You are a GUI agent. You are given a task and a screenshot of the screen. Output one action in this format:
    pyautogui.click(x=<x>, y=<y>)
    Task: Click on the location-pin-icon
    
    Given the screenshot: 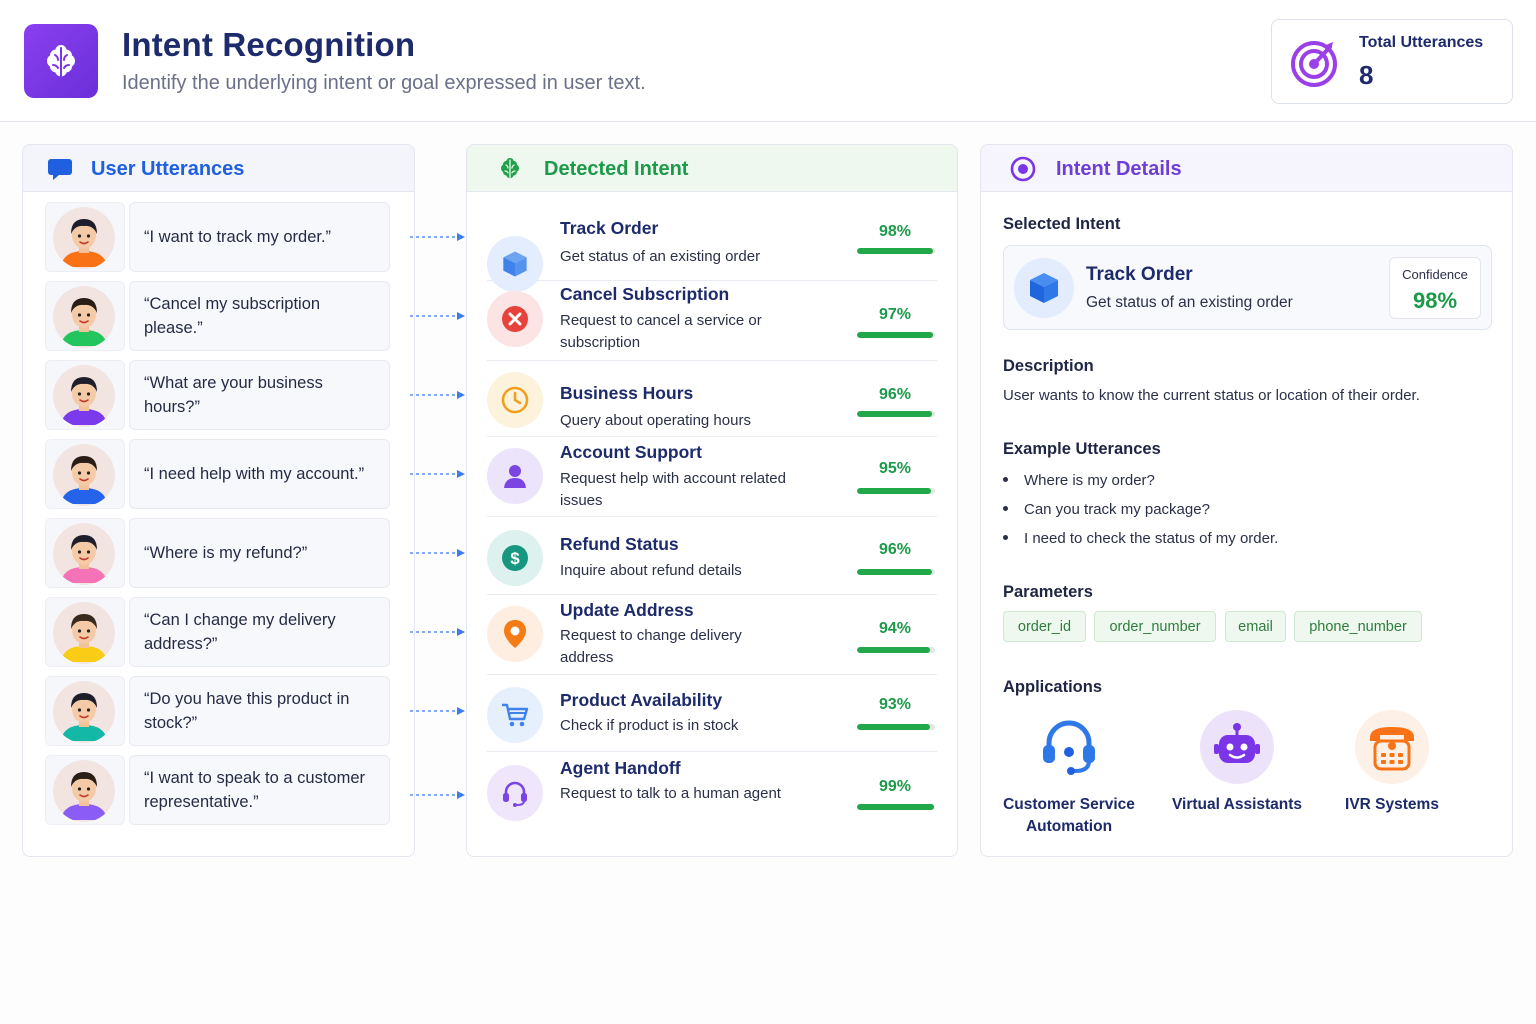 What is the action you would take?
    pyautogui.click(x=515, y=634)
    